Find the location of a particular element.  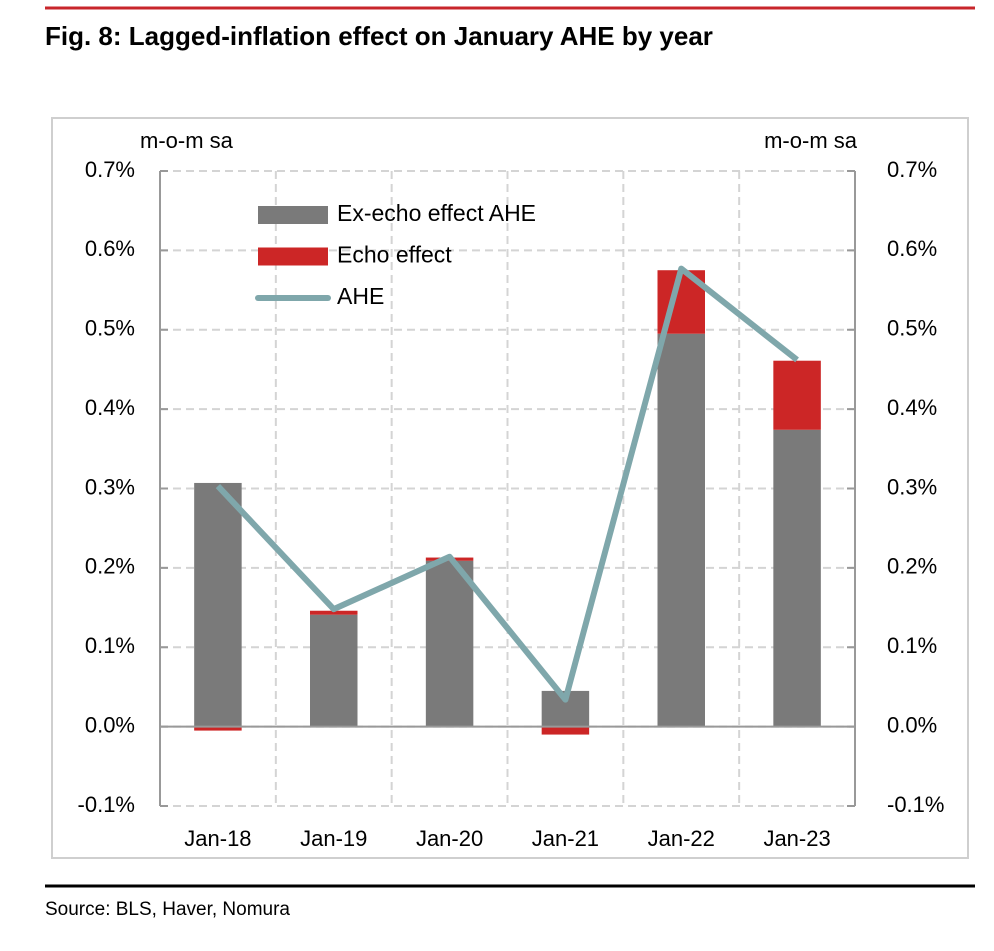

y2-tick-label: 0.5% is located at coordinates (912, 328).